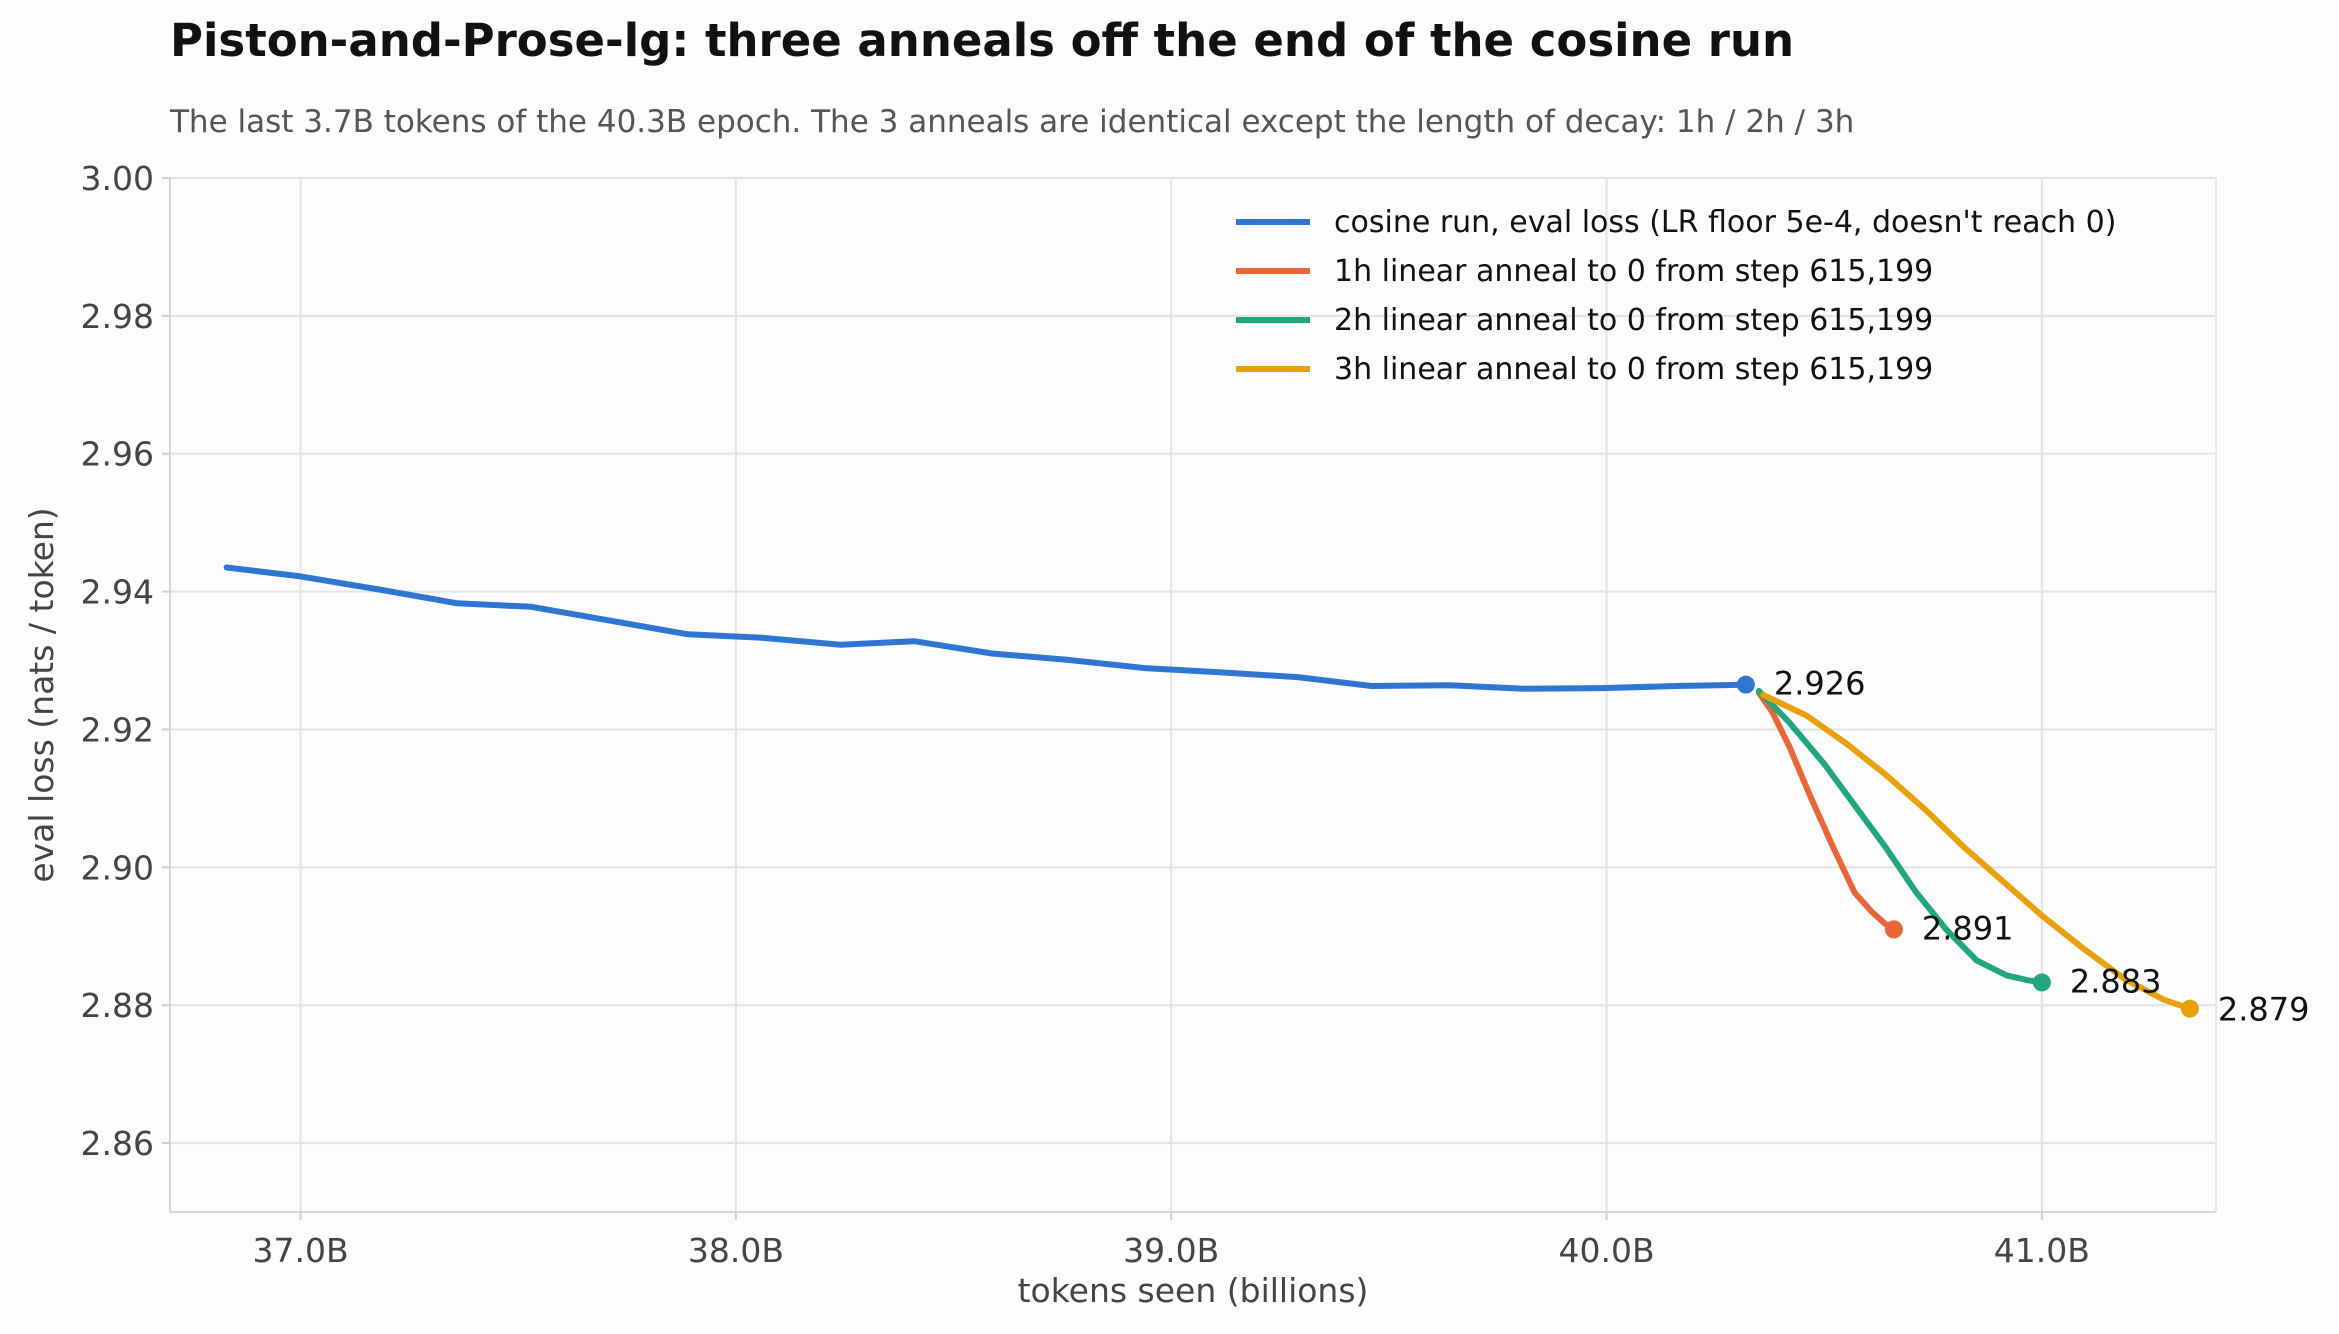 This screenshot has height=1334, width=2339. Describe the element at coordinates (117, 867) in the screenshot. I see `y-tick-label: 2.90` at that location.